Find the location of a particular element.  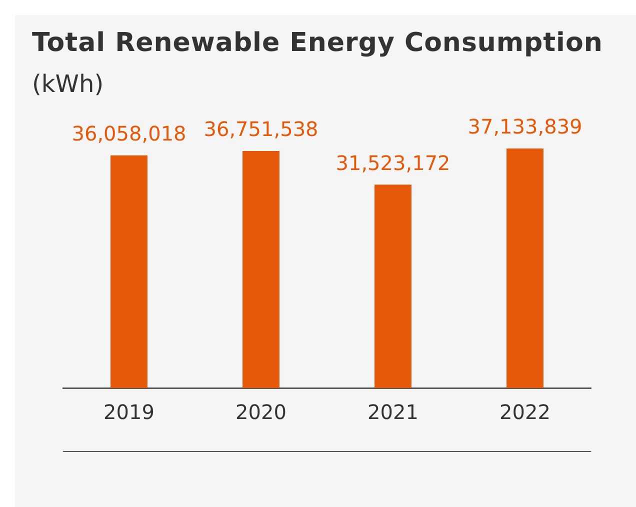

x-tick-label: 2021 is located at coordinates (393, 412).